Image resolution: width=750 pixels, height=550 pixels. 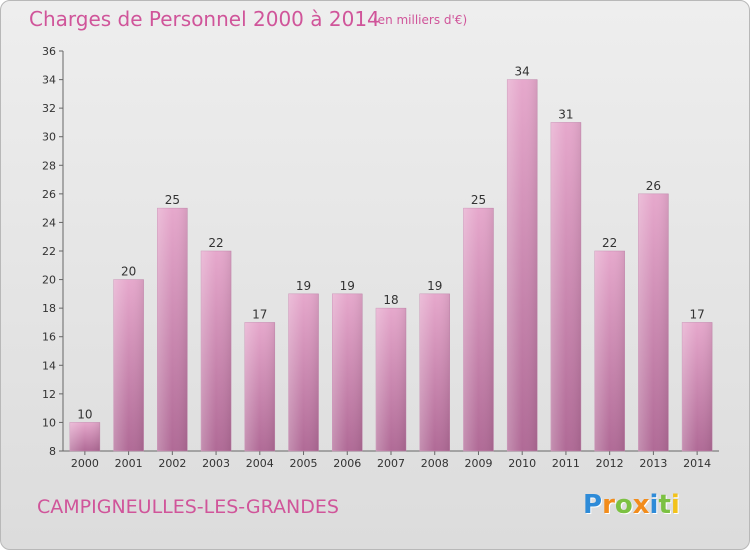 I want to click on y-tick-label: 30, so click(x=49, y=137).